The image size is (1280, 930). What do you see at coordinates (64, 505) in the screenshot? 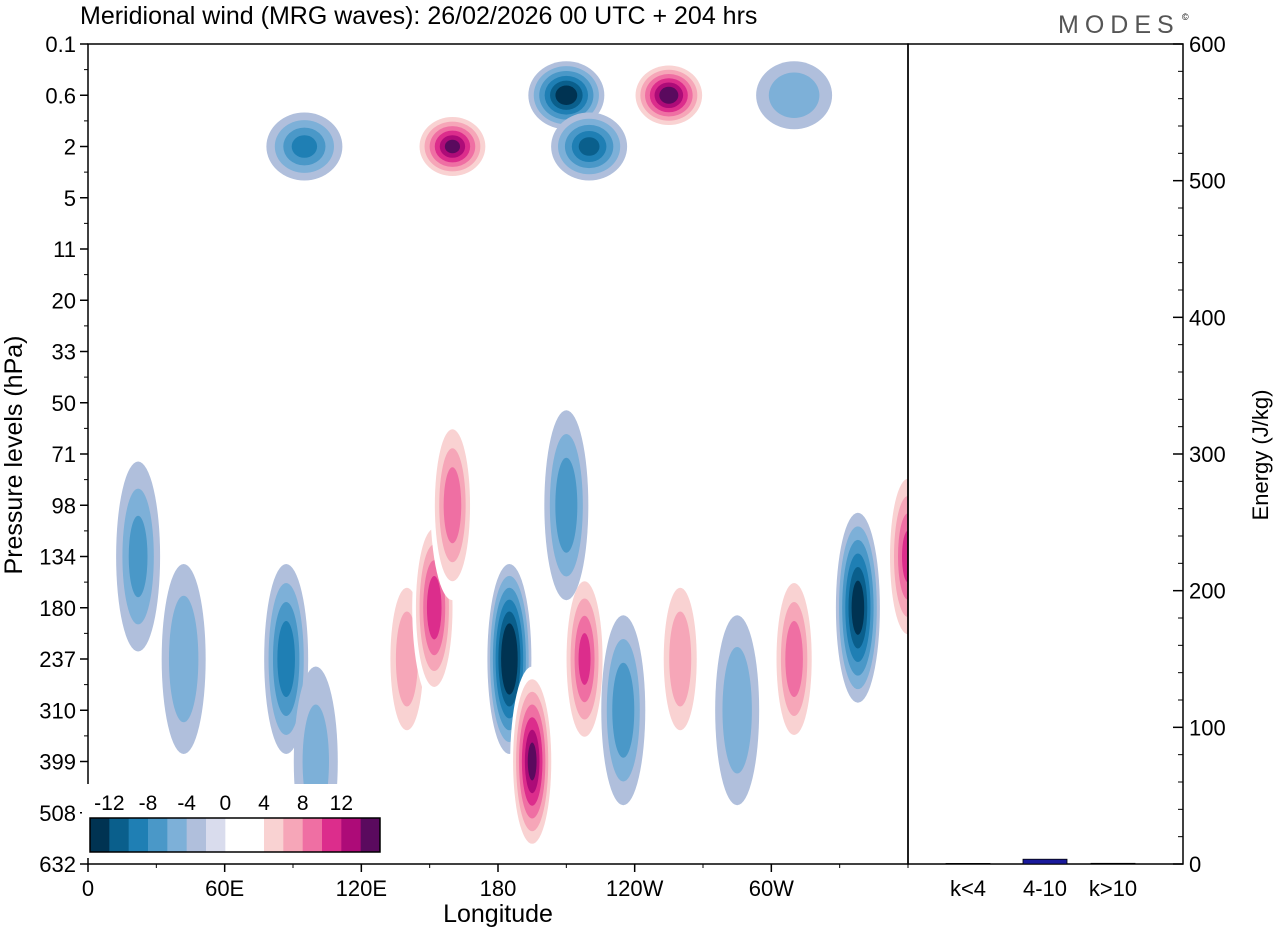
I see `y-tick-label: 98` at bounding box center [64, 505].